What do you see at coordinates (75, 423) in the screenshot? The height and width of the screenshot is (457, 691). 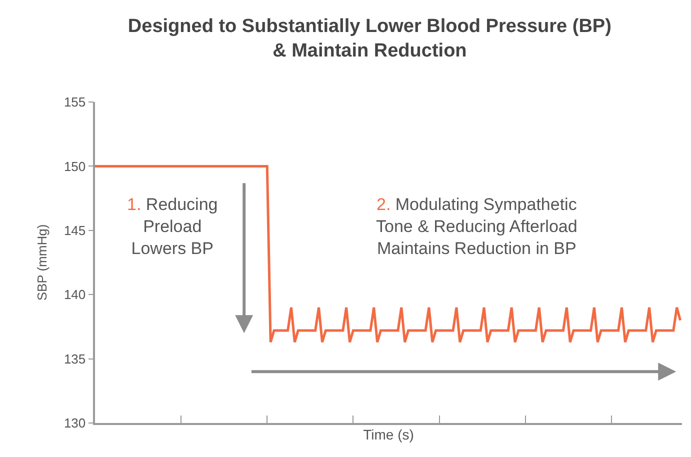 I see `y-tick-label: 130` at bounding box center [75, 423].